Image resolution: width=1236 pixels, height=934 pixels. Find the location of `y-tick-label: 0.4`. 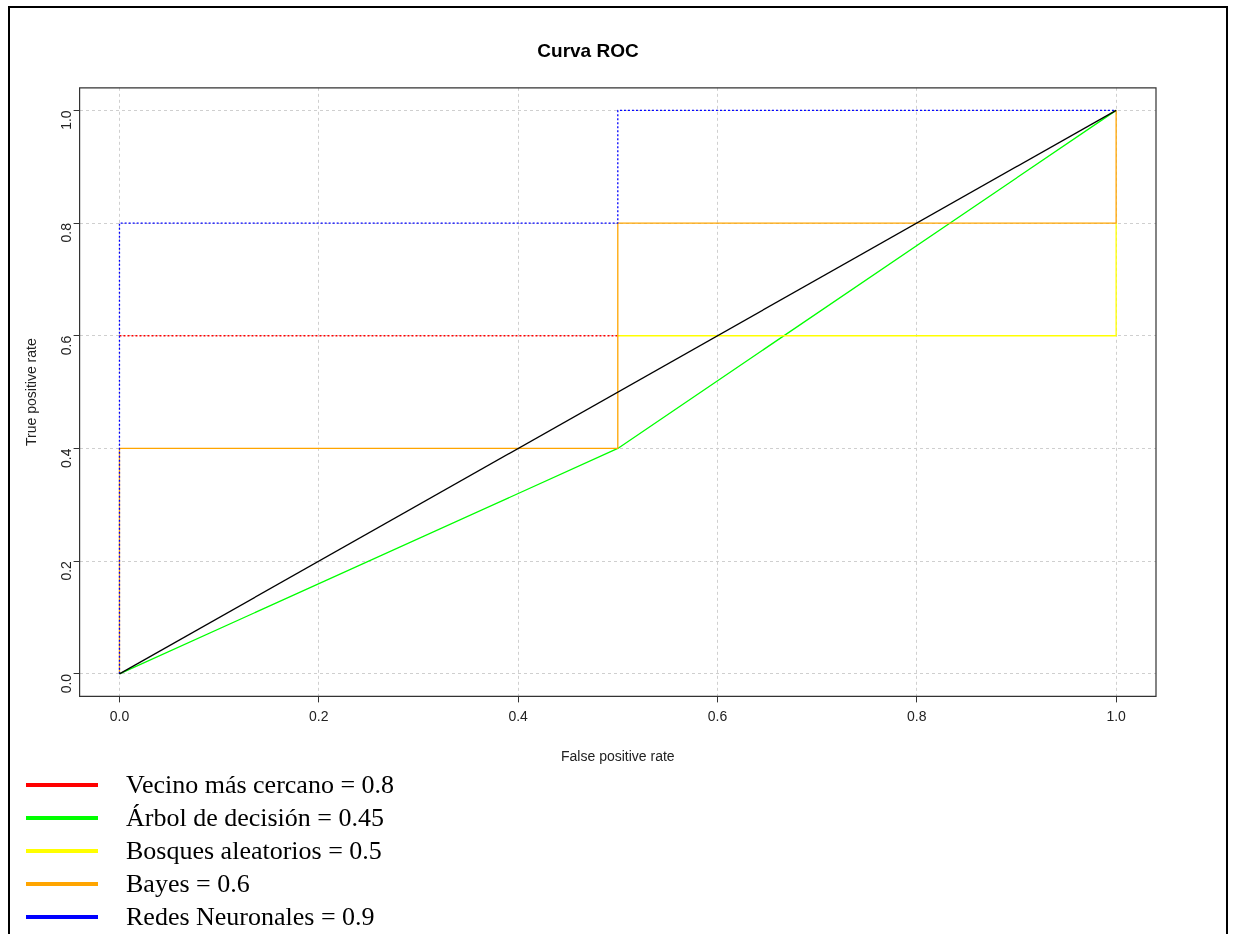

y-tick-label: 0.4 is located at coordinates (66, 458).